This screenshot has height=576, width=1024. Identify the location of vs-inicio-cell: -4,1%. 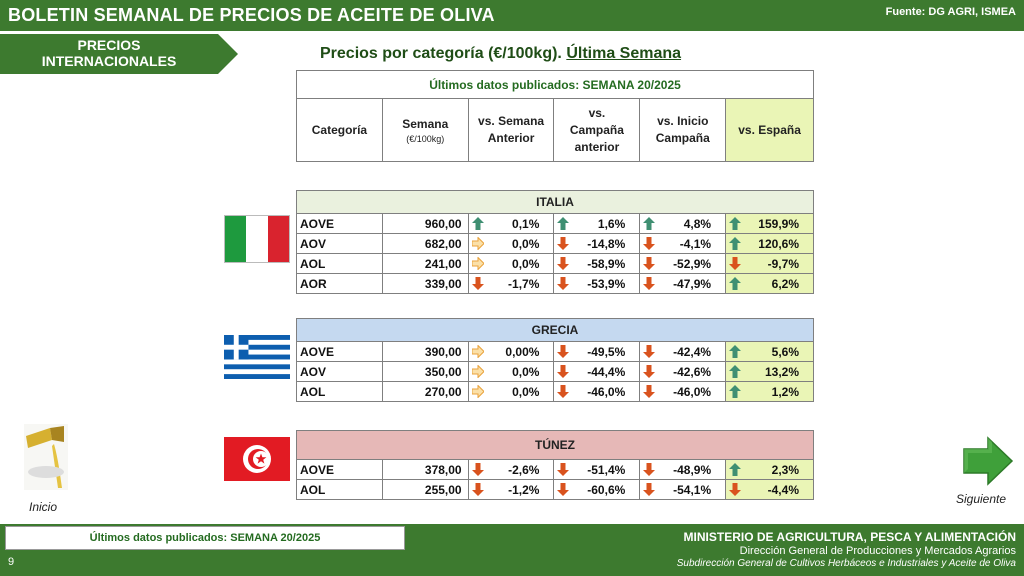
(683, 243).